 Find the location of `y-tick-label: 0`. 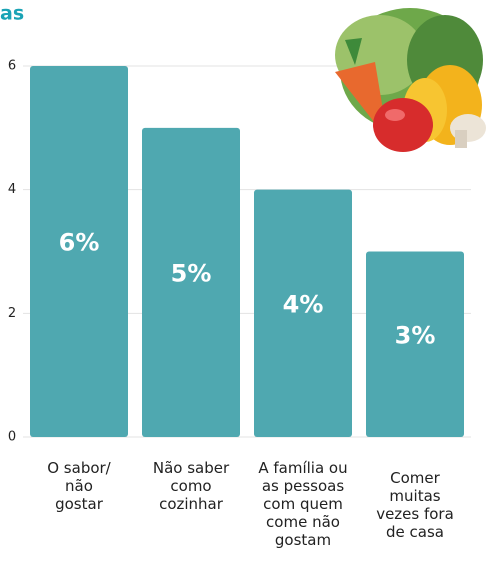

y-tick-label: 0 is located at coordinates (12, 437).